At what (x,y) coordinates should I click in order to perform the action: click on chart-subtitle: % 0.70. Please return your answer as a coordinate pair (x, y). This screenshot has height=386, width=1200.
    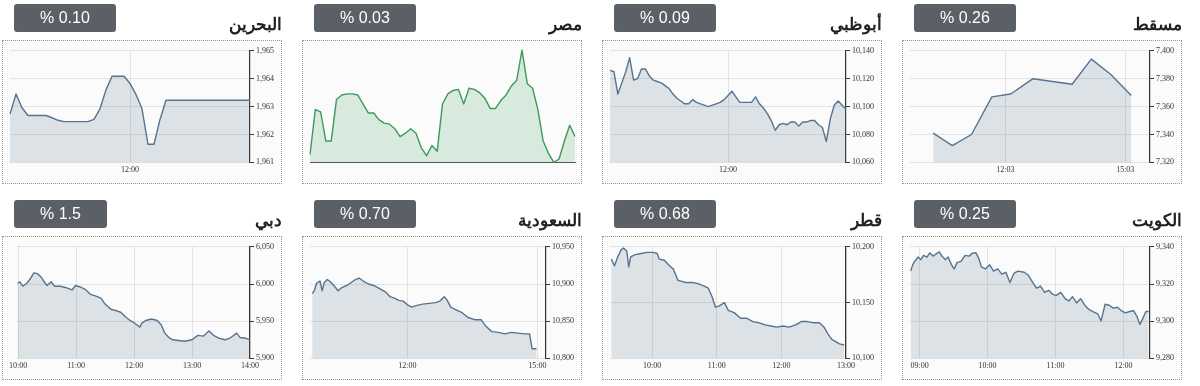
    Looking at the image, I should click on (365, 214).